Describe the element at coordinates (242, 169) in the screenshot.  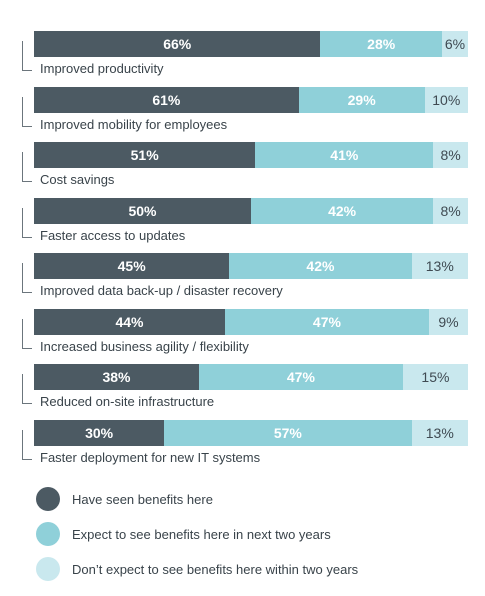
I see `bar-row: 51% 41% 8% Cost savings` at that location.